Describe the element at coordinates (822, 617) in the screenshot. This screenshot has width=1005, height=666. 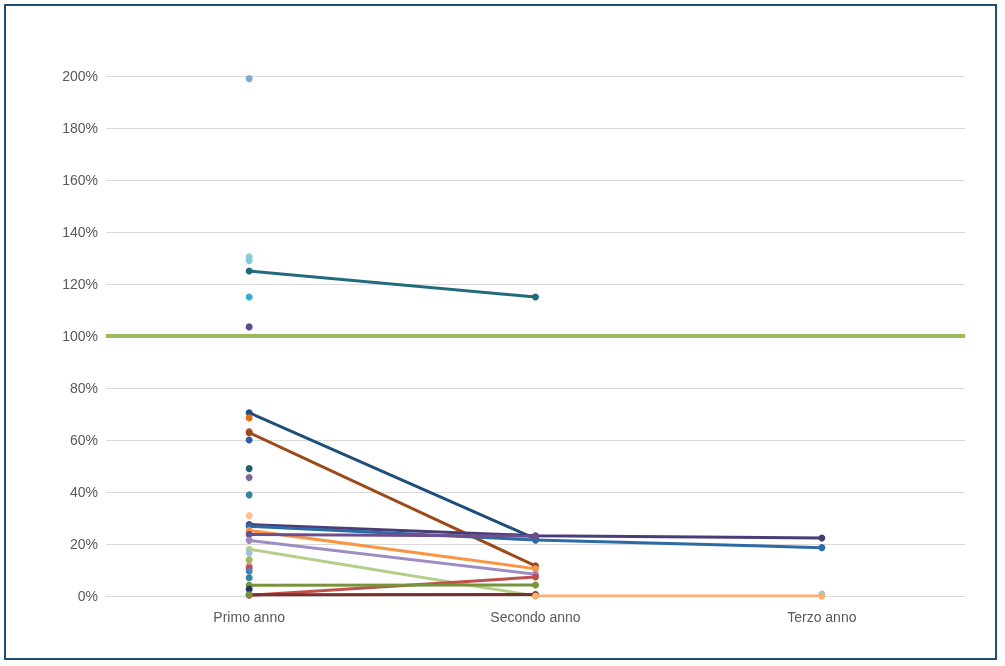
I see `x-tick-label: Terzo anno` at that location.